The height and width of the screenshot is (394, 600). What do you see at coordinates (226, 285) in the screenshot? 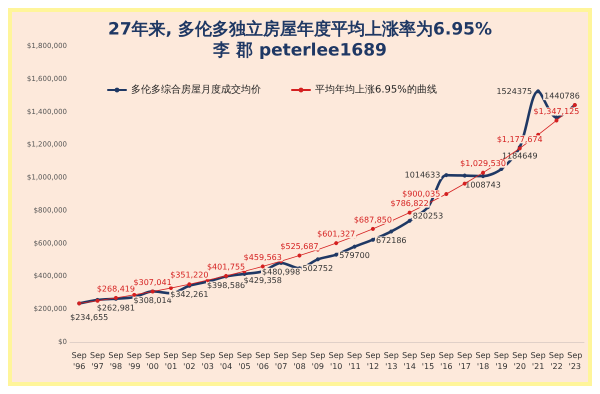
I see `data-label: $398,586` at bounding box center [226, 285].